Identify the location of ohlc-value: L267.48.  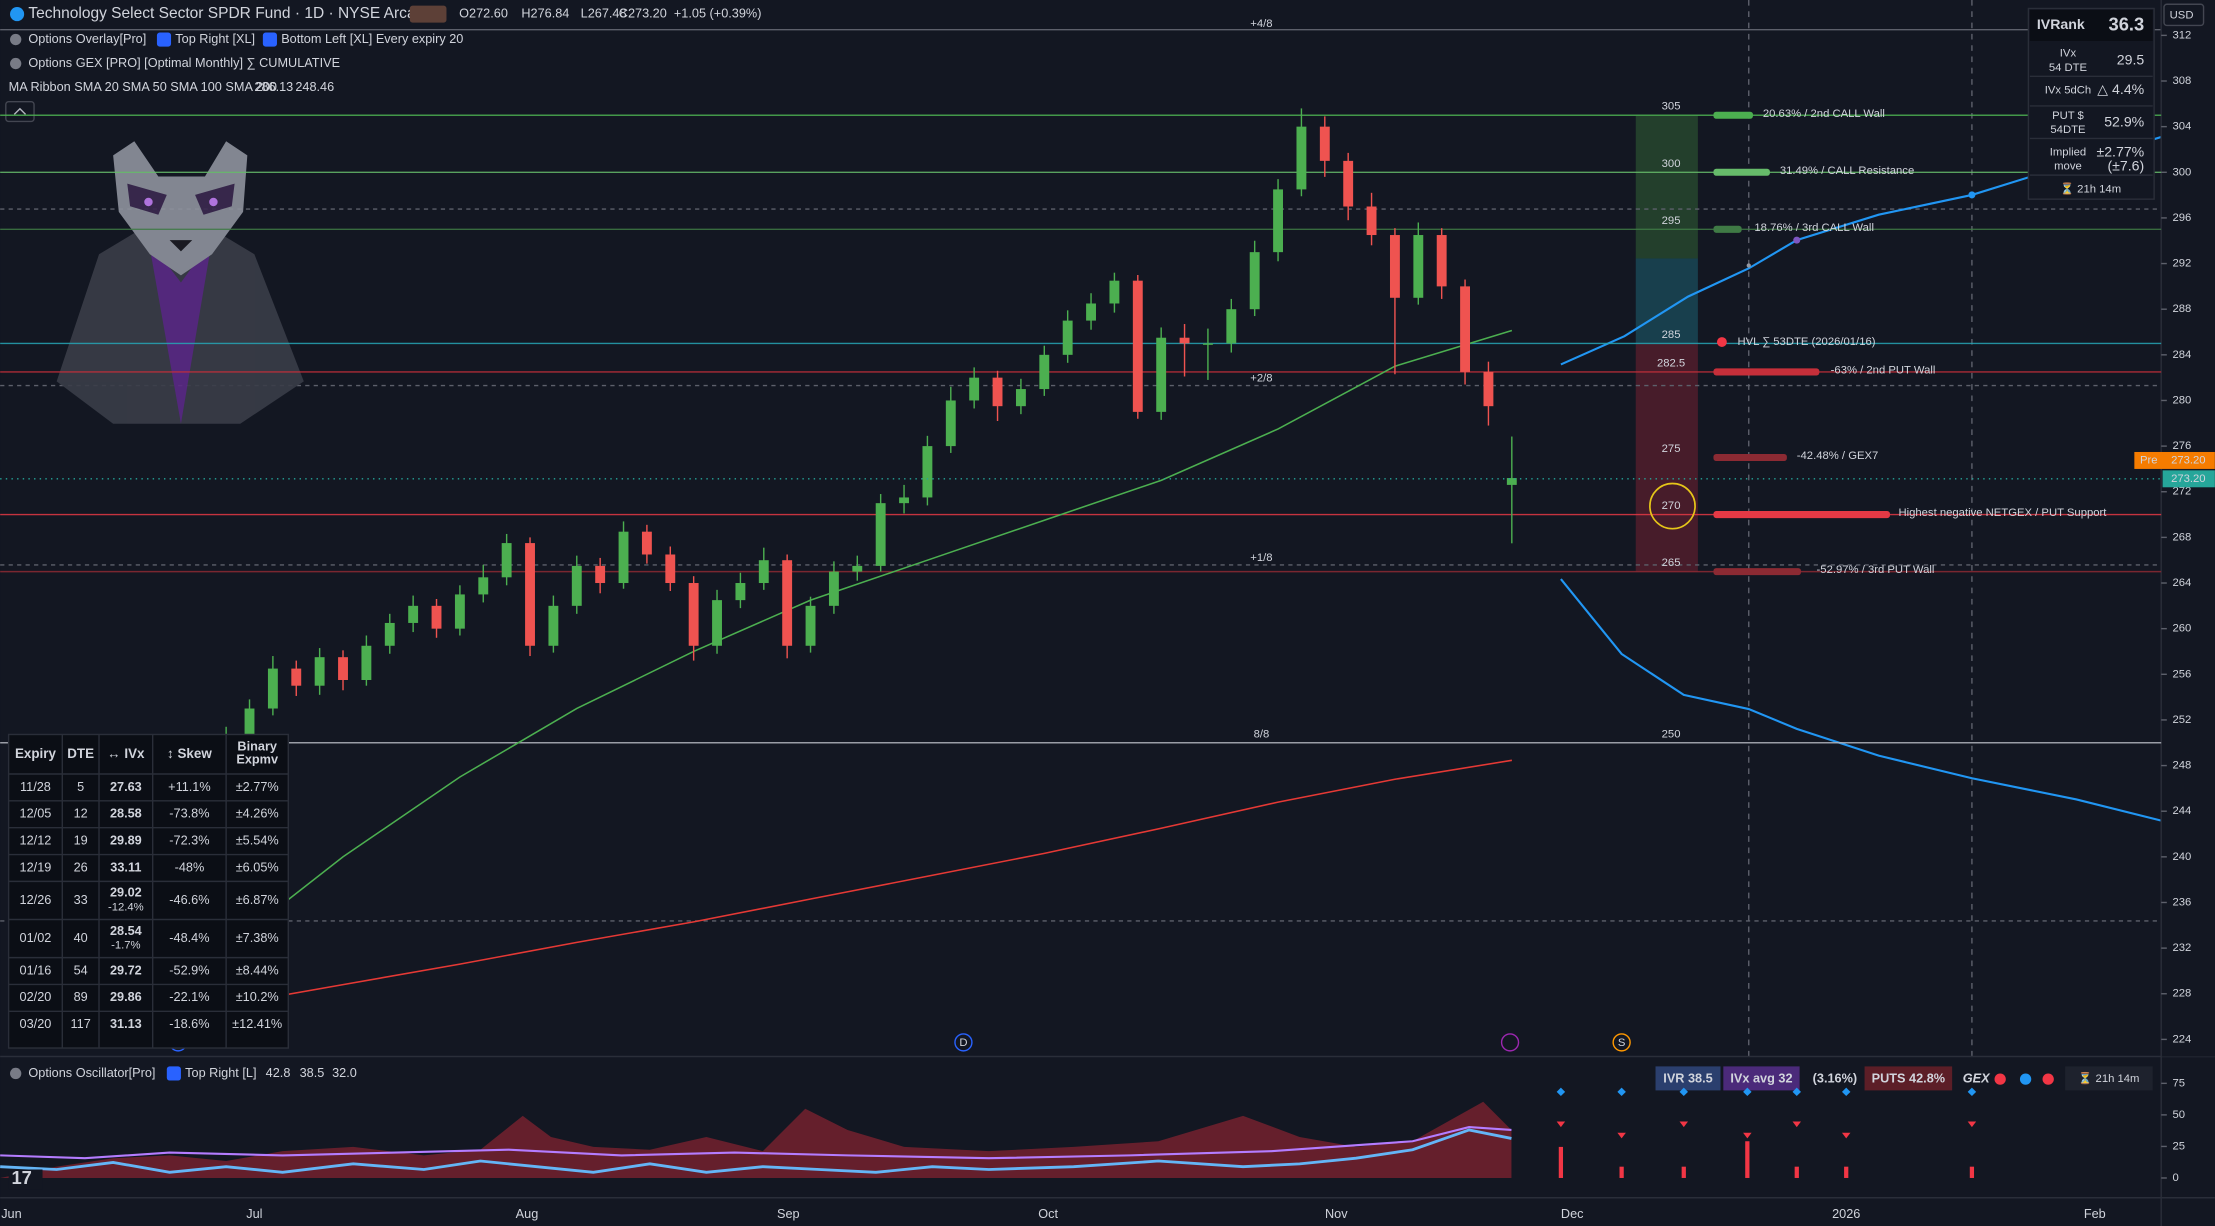
(604, 12).